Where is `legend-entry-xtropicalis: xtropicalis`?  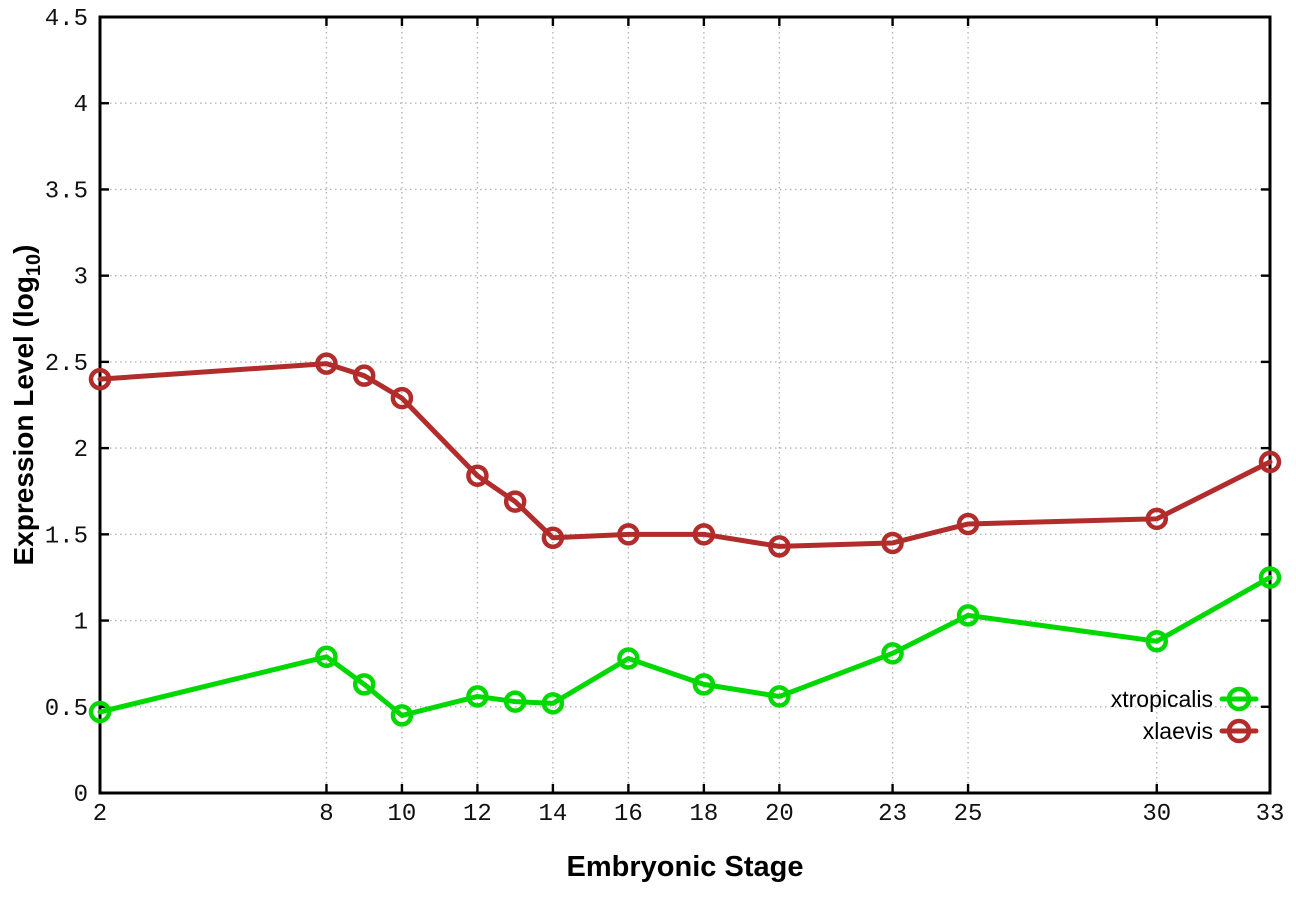 legend-entry-xtropicalis: xtropicalis is located at coordinates (1185, 699).